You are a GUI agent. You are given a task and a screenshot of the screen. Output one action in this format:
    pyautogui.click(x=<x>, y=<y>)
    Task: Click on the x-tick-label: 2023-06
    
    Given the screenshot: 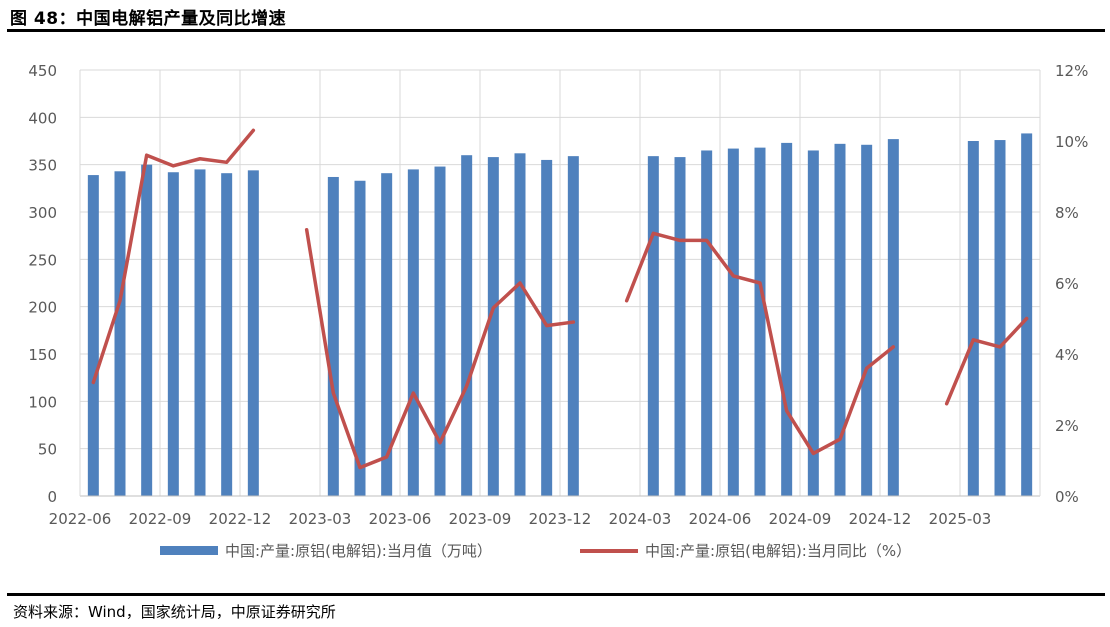 What is the action you would take?
    pyautogui.click(x=400, y=519)
    